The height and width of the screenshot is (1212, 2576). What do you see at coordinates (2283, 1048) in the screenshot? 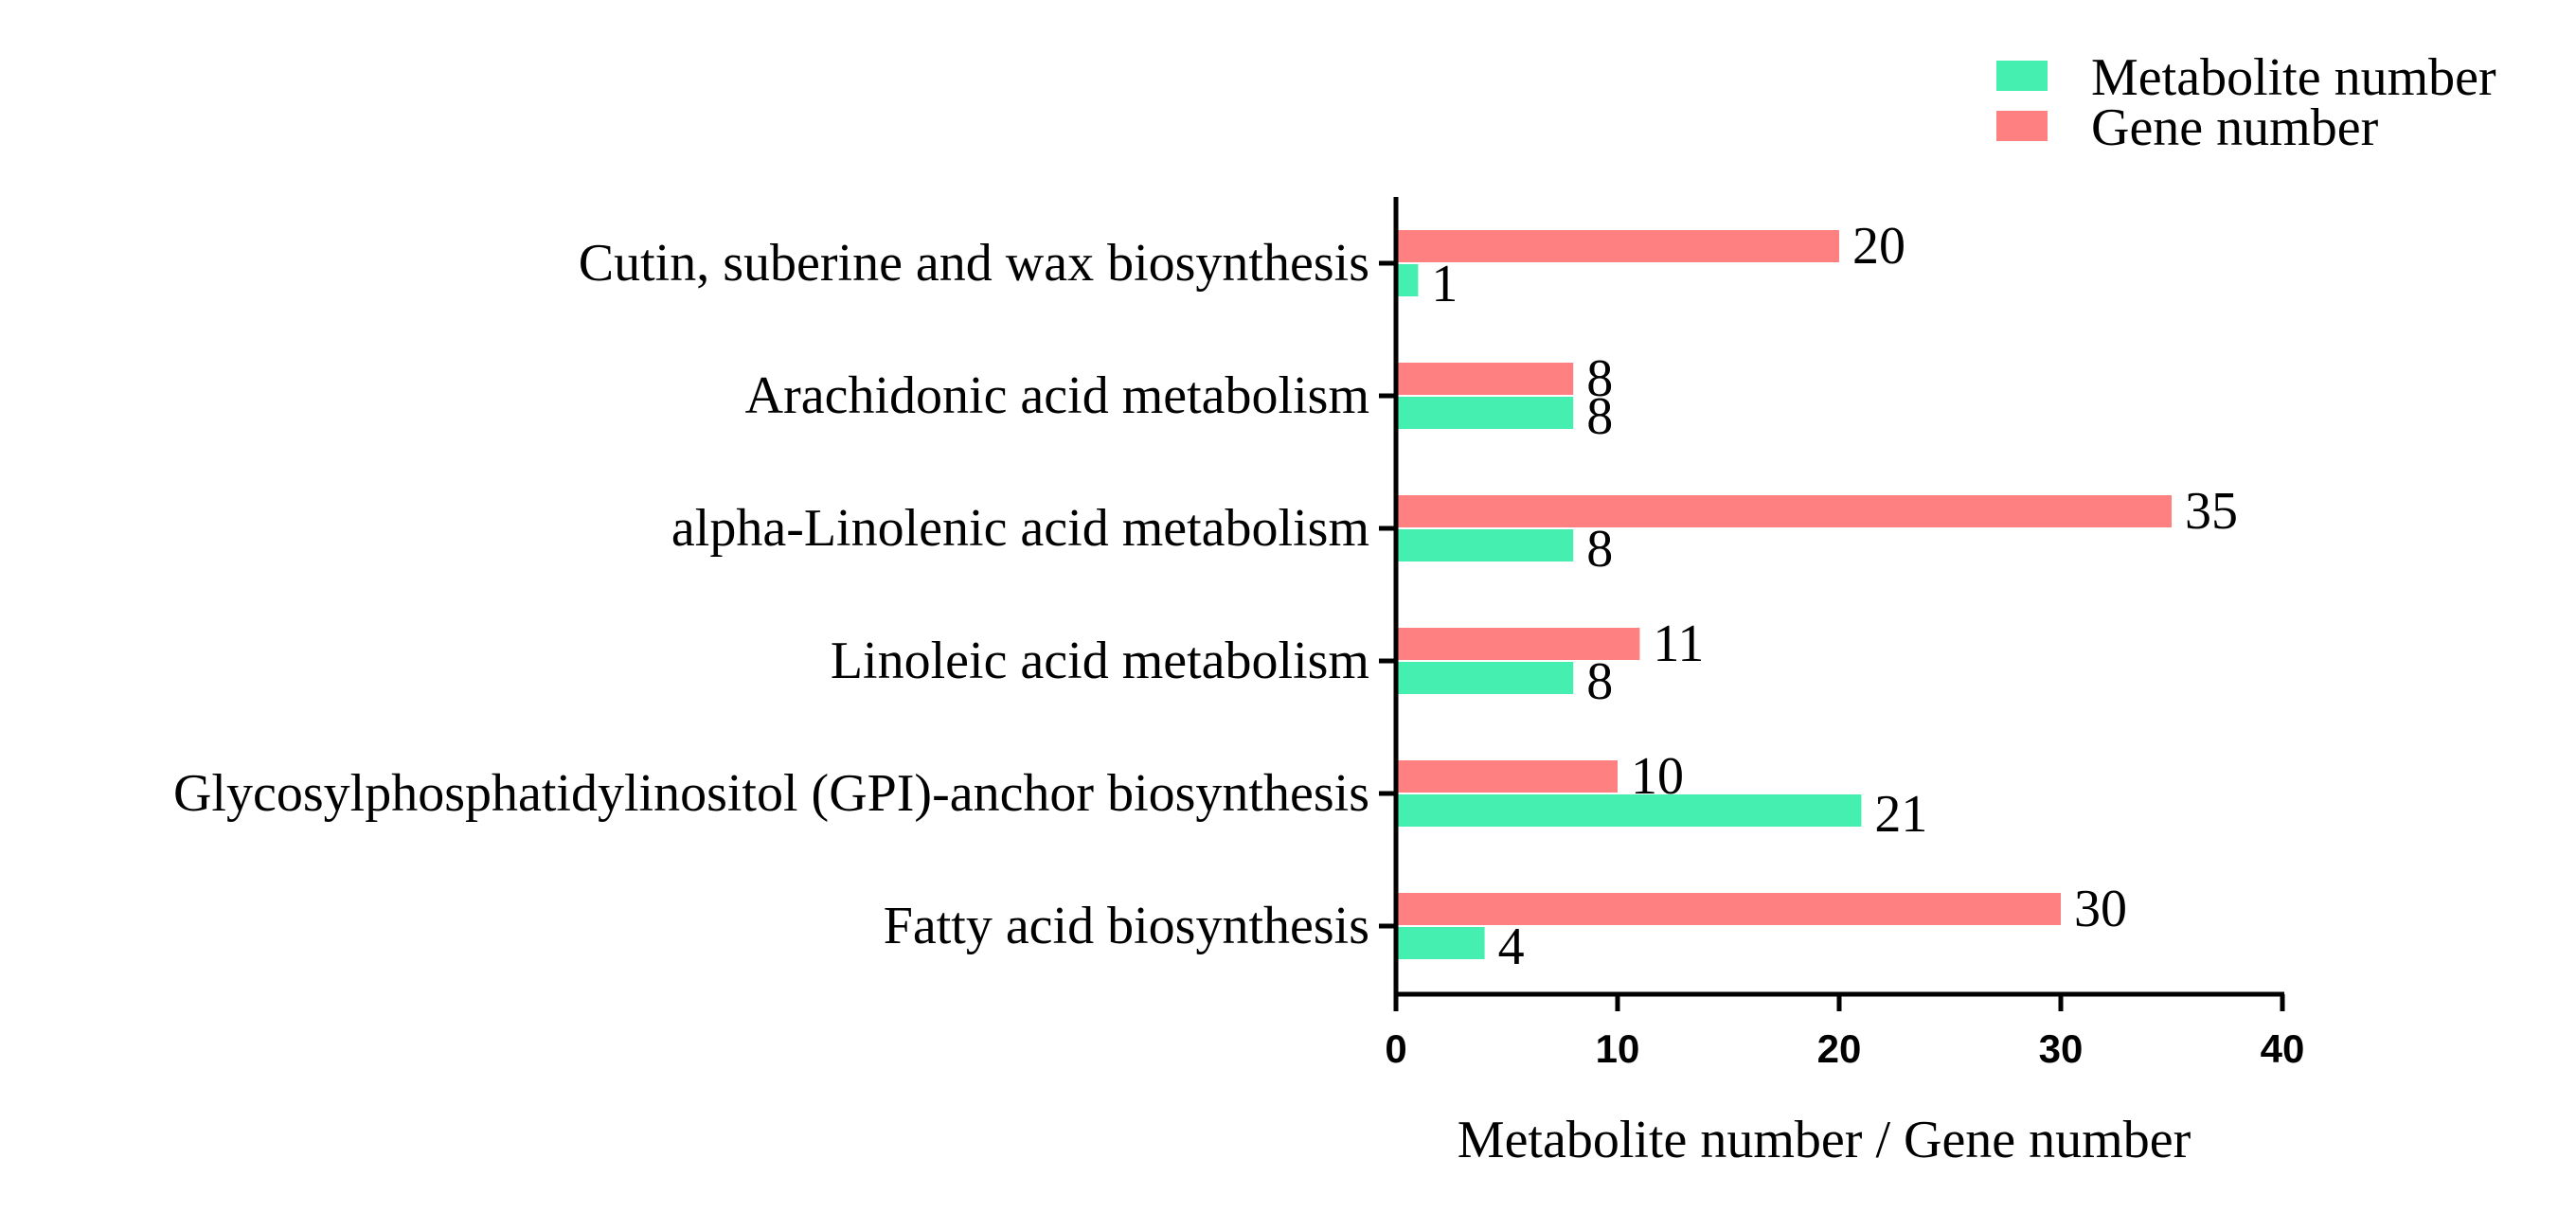
I see `x-tick-label: 40` at bounding box center [2283, 1048].